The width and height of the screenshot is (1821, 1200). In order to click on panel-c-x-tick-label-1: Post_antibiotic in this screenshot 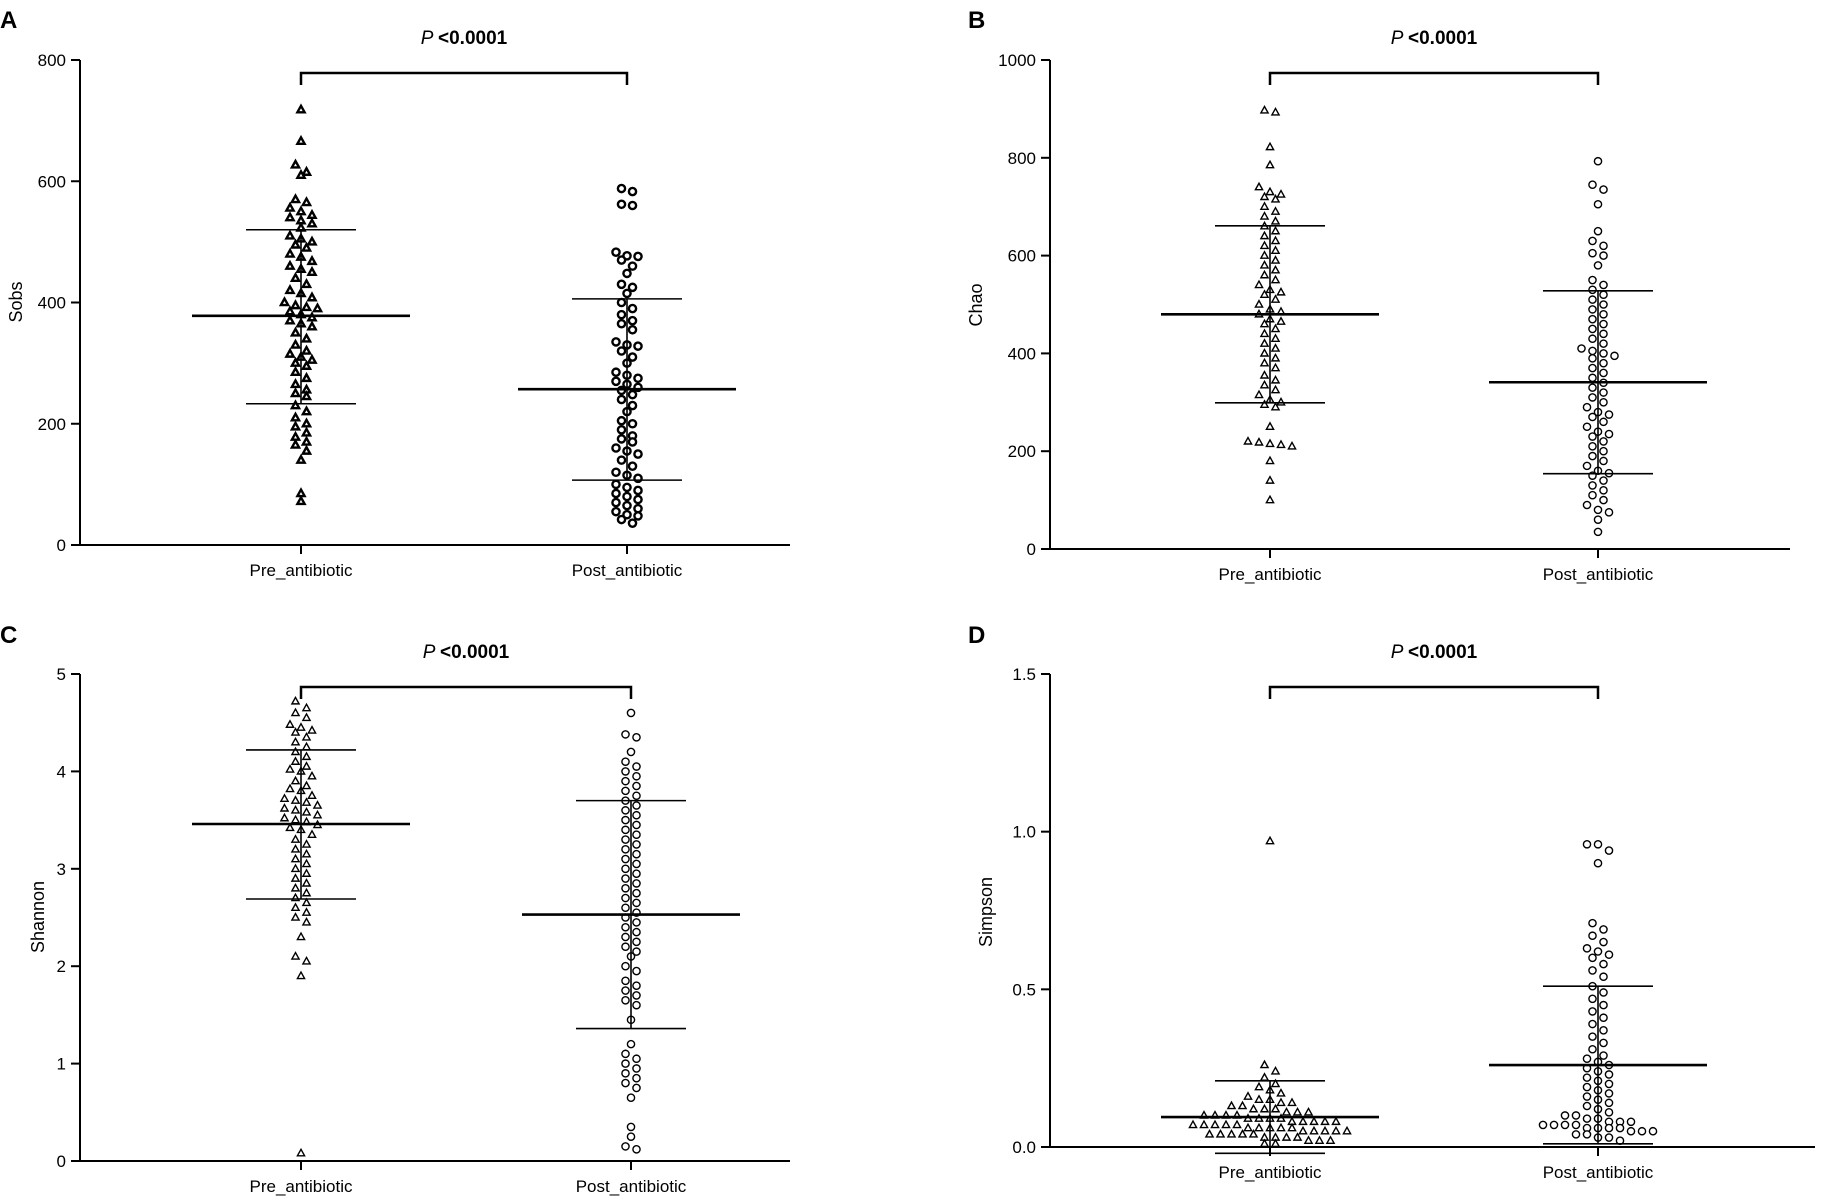, I will do `click(631, 1186)`.